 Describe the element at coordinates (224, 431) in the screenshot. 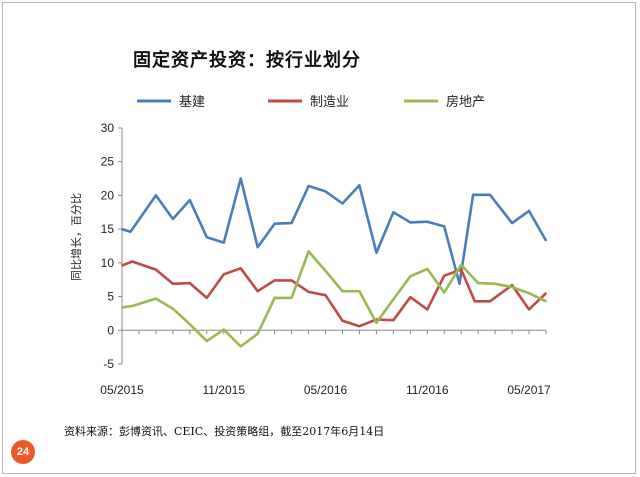

I see `source-note: 资料来源：彭博资讯、CEIC、投资策略组，截至2017年6月14日` at that location.